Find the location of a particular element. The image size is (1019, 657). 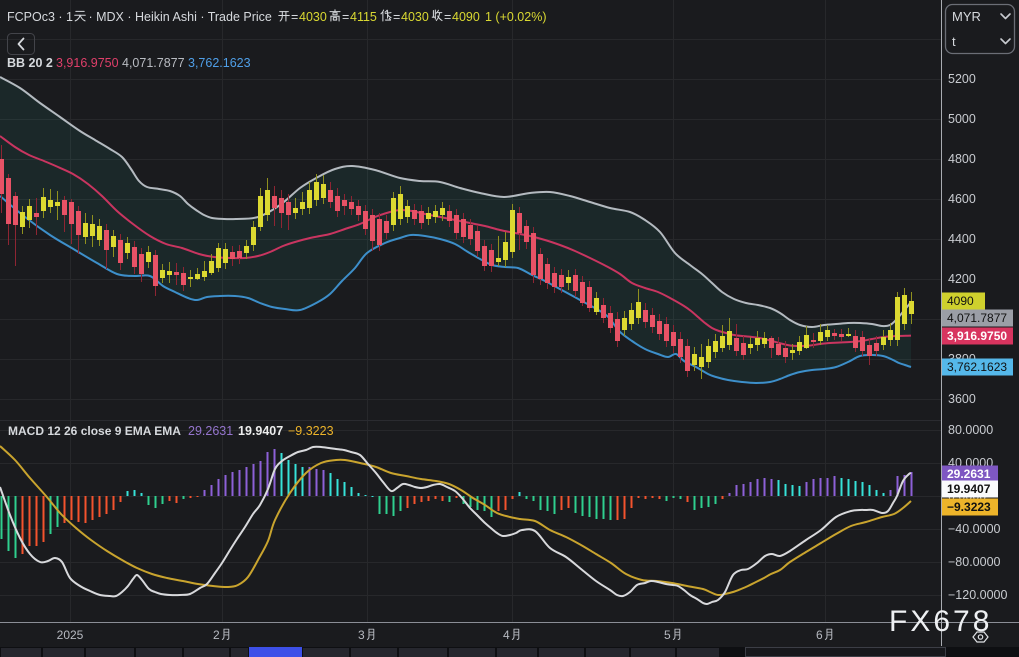

svg-text: 3 is located at coordinates (361, 635).